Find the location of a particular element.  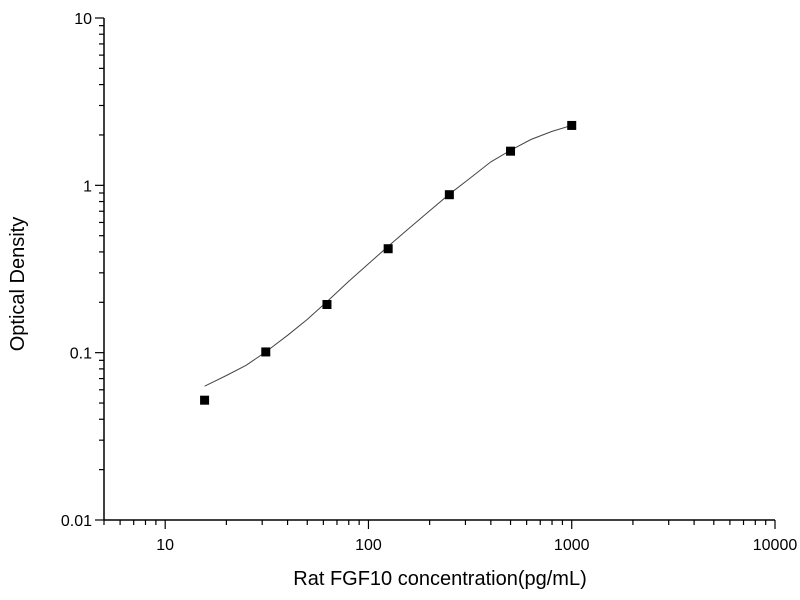

x-tick-label: 10000 is located at coordinates (775, 545).